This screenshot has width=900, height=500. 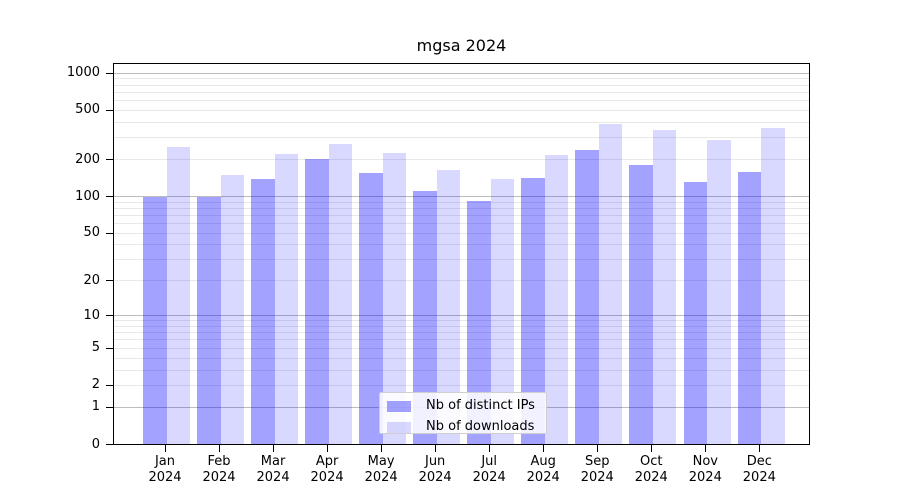 I want to click on x-tick-label: Jul 2024, so click(x=489, y=469).